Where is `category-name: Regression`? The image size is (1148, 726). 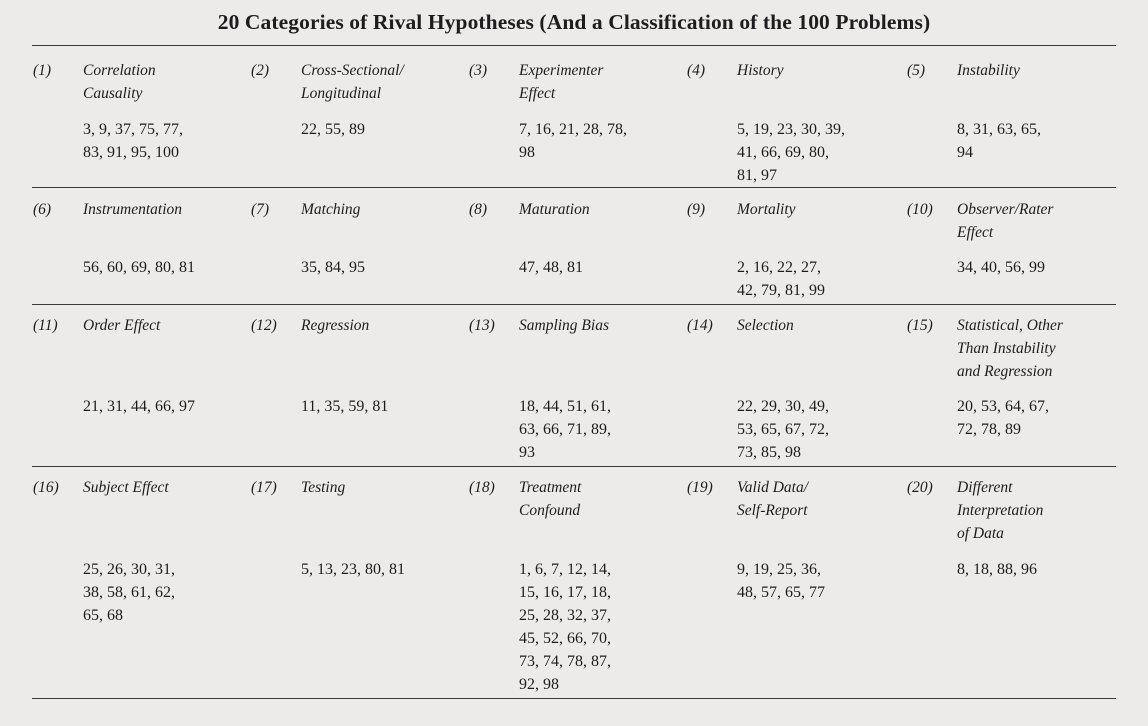
category-name: Regression is located at coordinates (335, 325).